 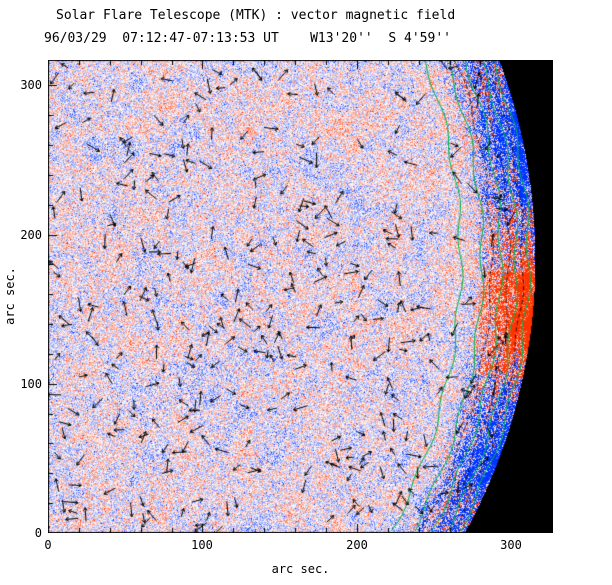 What do you see at coordinates (31, 384) in the screenshot?
I see `y-tick-label: 100` at bounding box center [31, 384].